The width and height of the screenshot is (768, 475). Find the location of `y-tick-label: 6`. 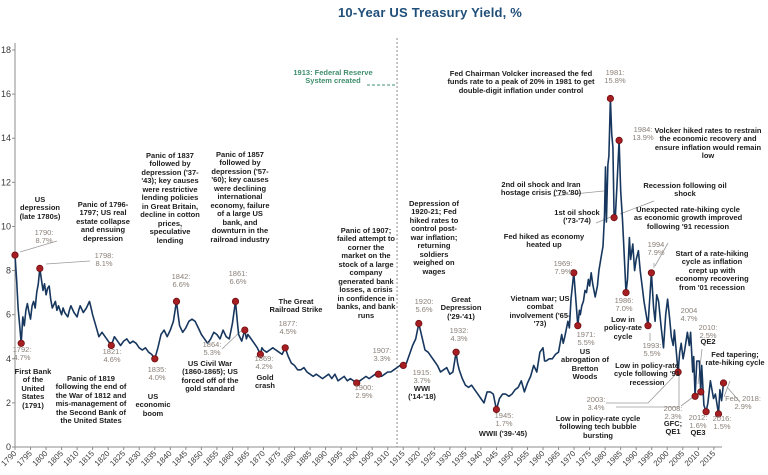

y-tick-label: 6 is located at coordinates (8, 315).